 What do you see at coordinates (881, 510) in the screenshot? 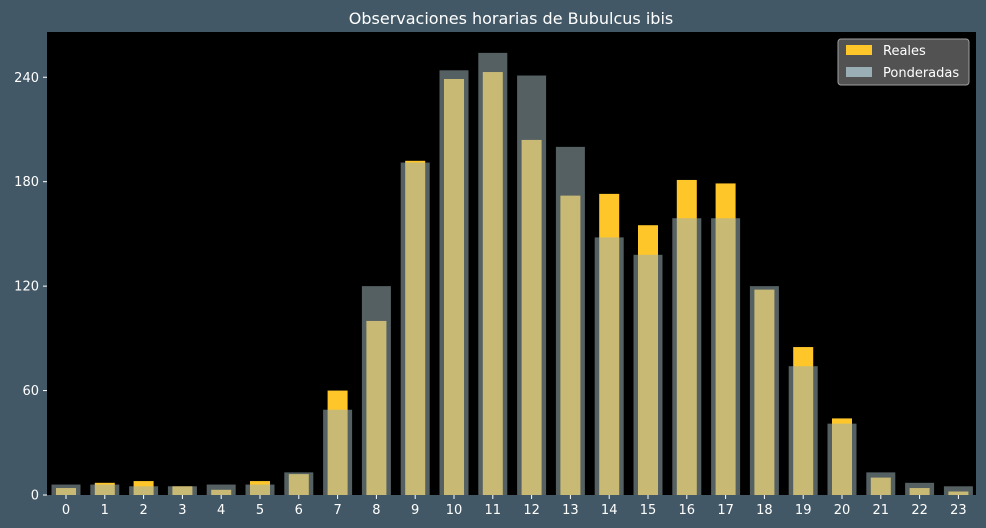
I see `x-tick-label: 21` at bounding box center [881, 510].